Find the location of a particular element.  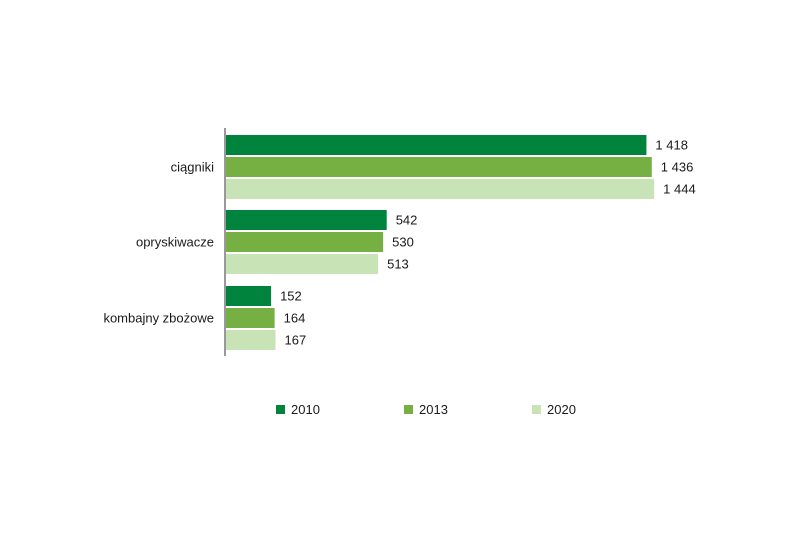

value-label-2013-2: 164 is located at coordinates (295, 318).